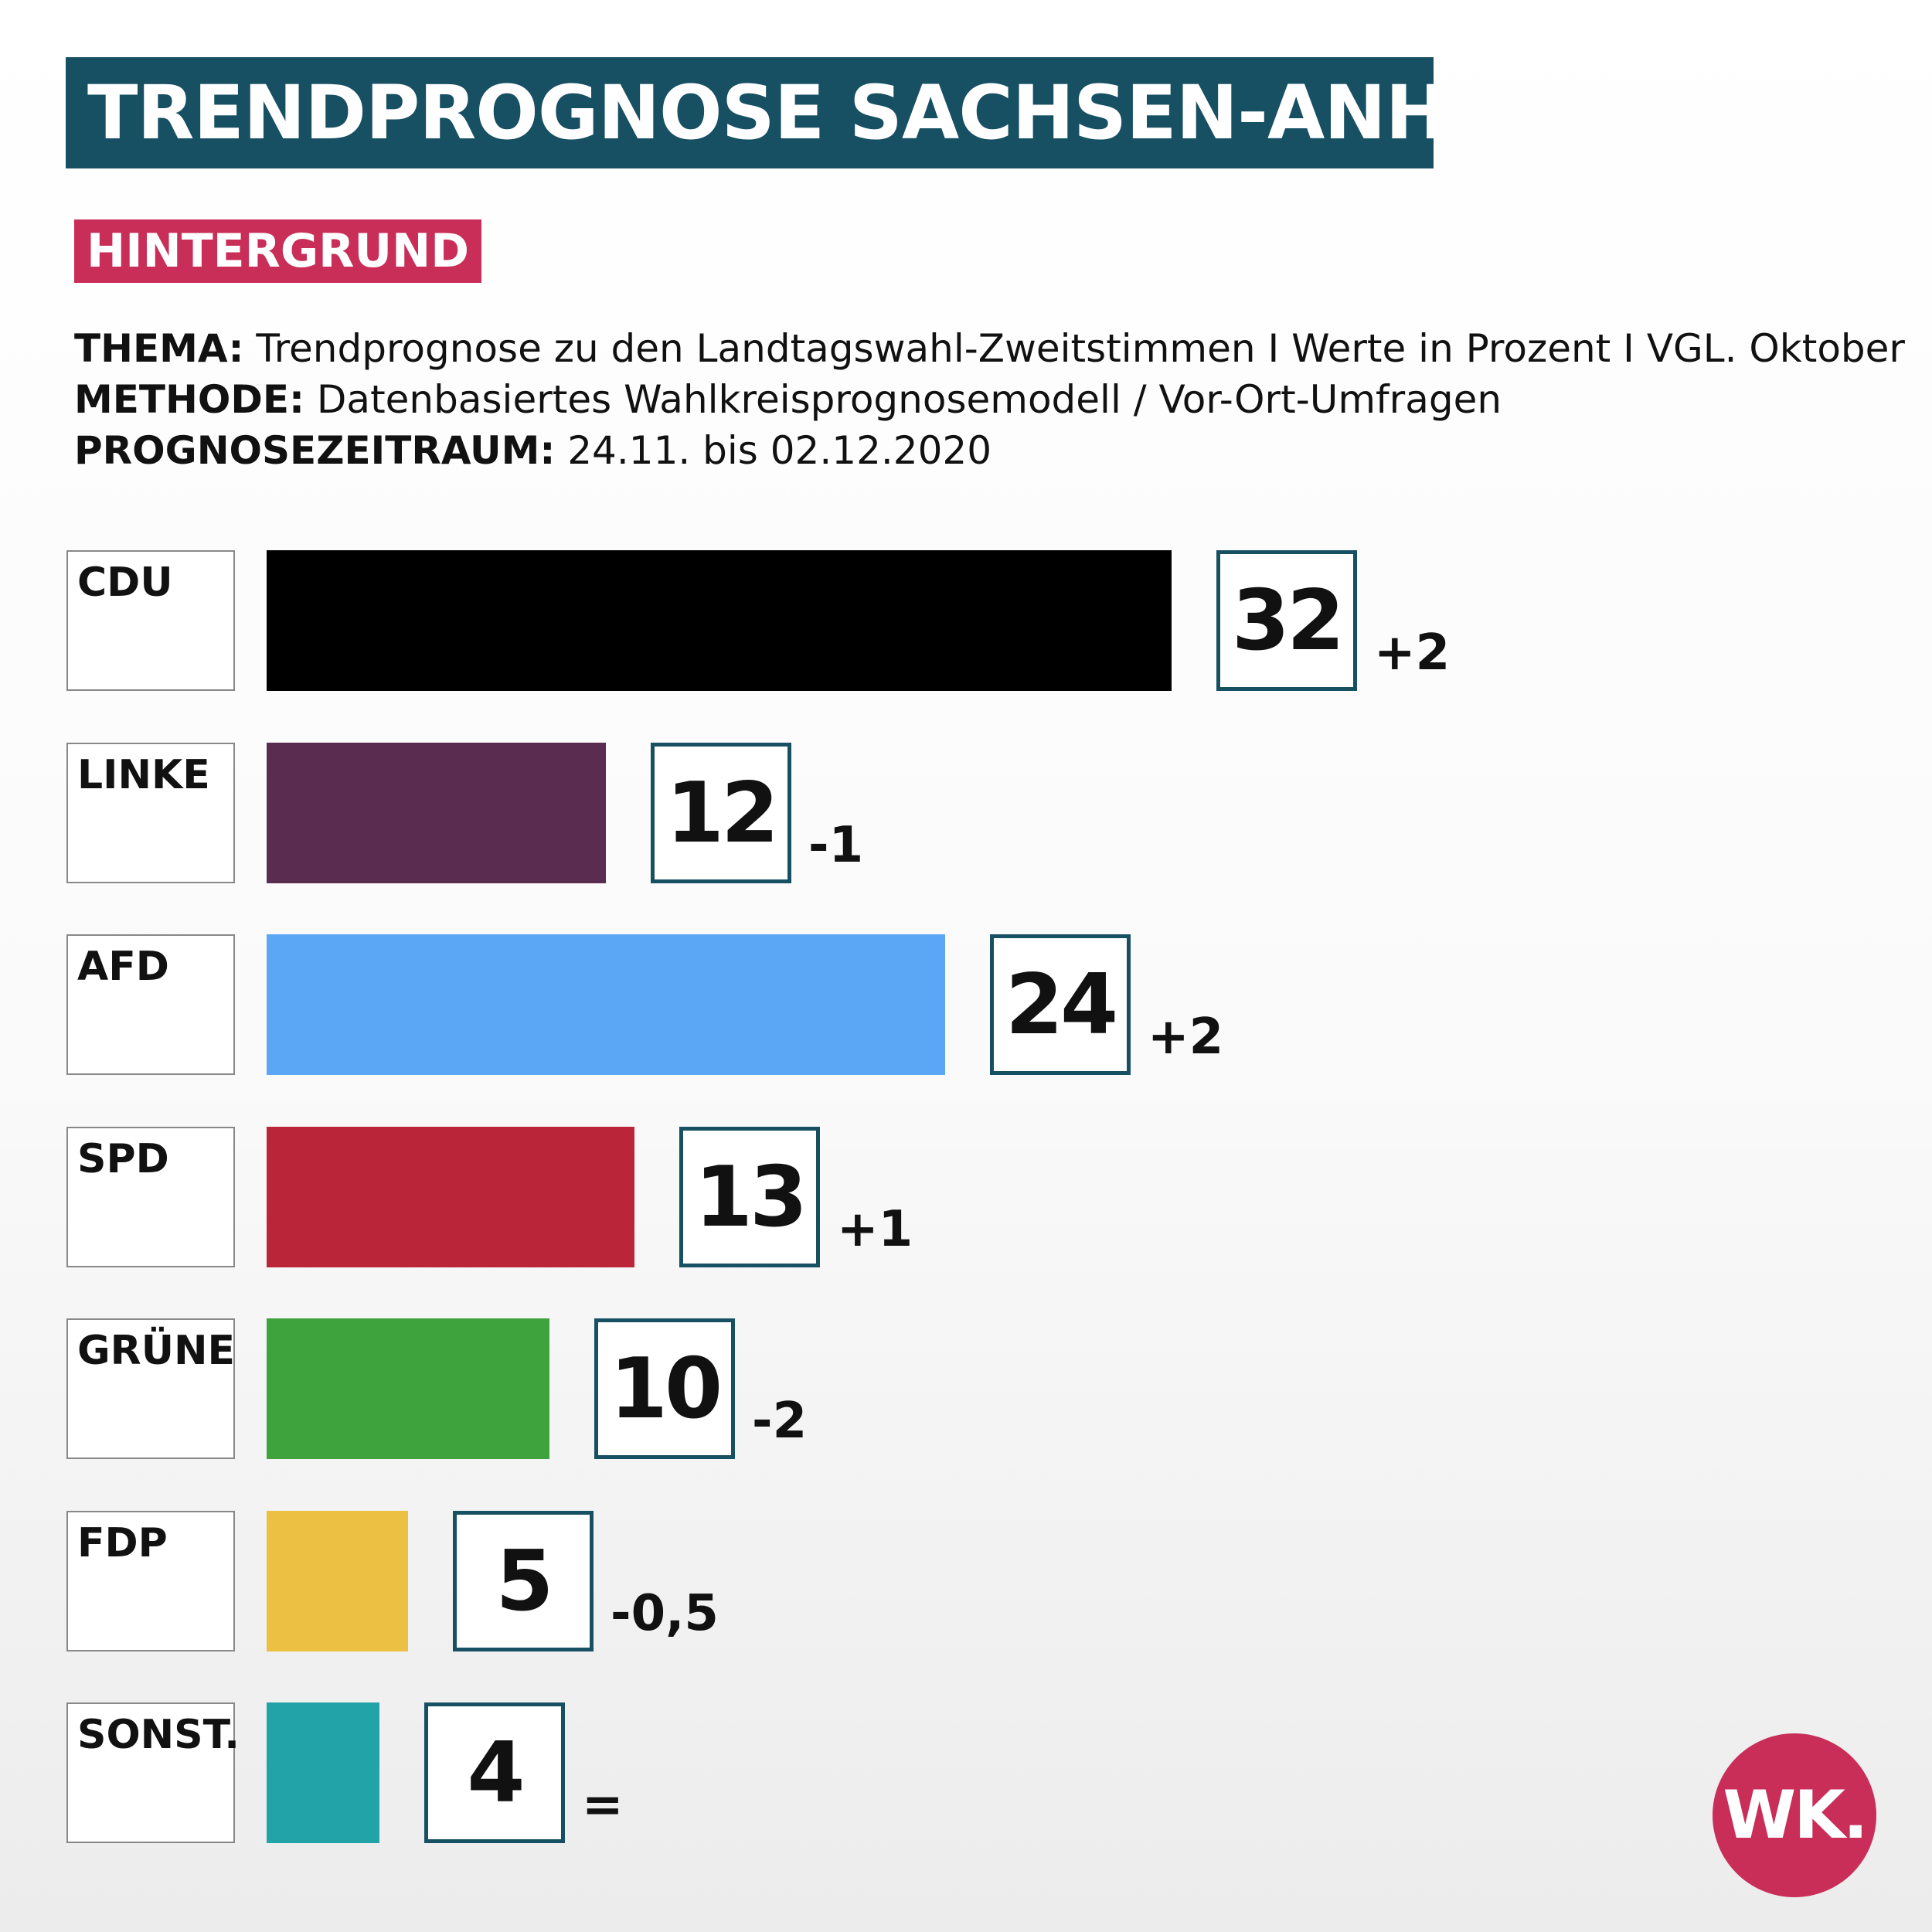  Describe the element at coordinates (1286, 620) in the screenshot. I see `value-label: 32` at that location.